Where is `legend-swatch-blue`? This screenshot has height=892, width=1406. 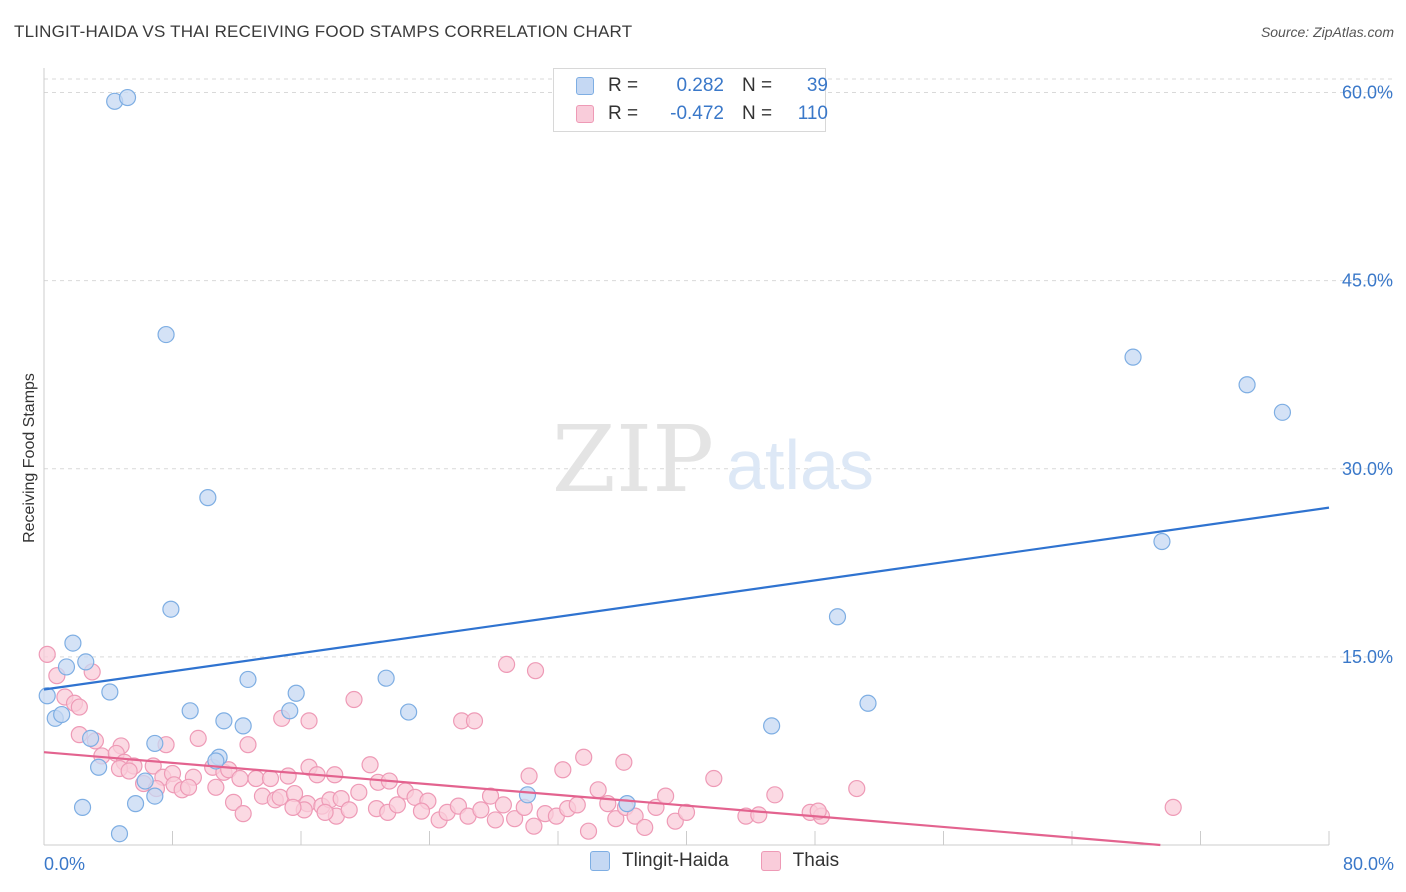
legend-swatch-blue is located at coordinates (585, 86).